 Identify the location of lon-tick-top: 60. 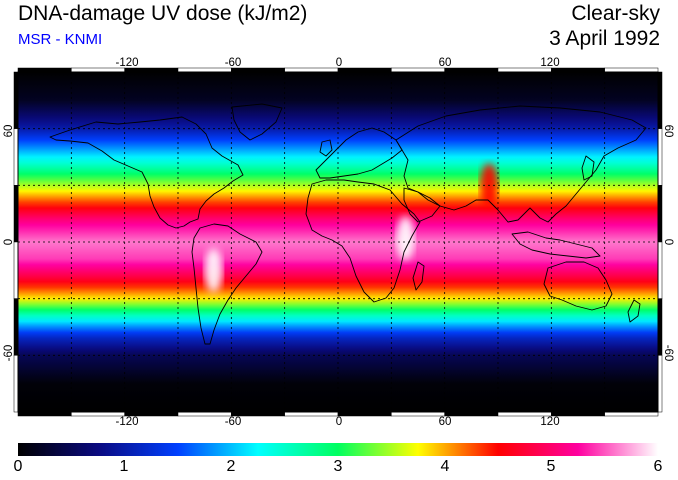
(445, 63).